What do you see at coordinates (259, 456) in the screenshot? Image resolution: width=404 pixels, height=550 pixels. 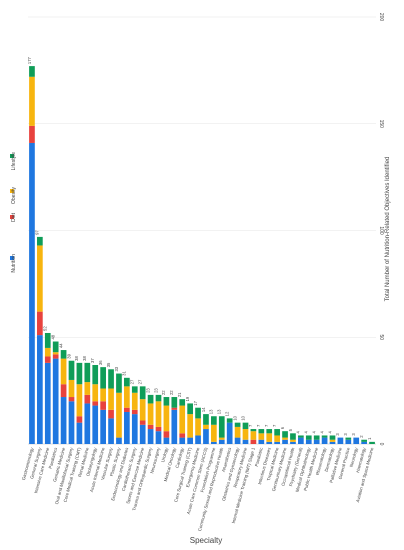 I see `category-label: Paediatric` at bounding box center [259, 456].